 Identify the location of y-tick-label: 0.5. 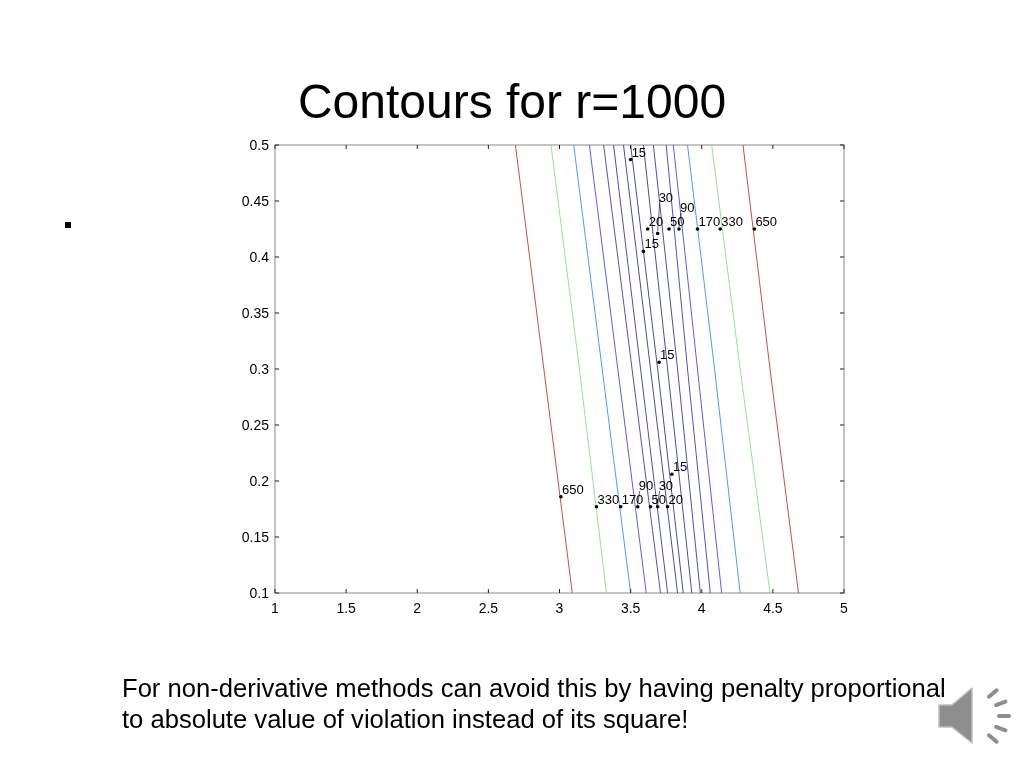
(259, 145).